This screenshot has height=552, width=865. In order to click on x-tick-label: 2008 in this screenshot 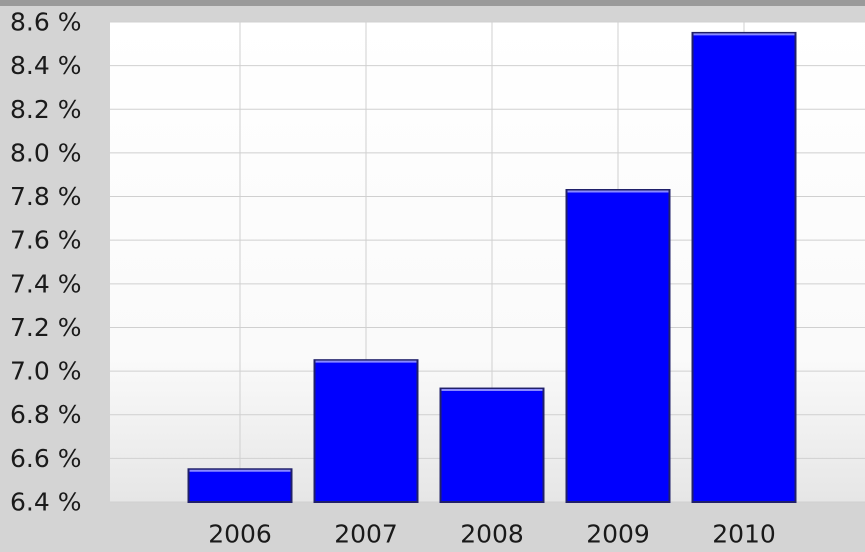, I will do `click(492, 534)`.